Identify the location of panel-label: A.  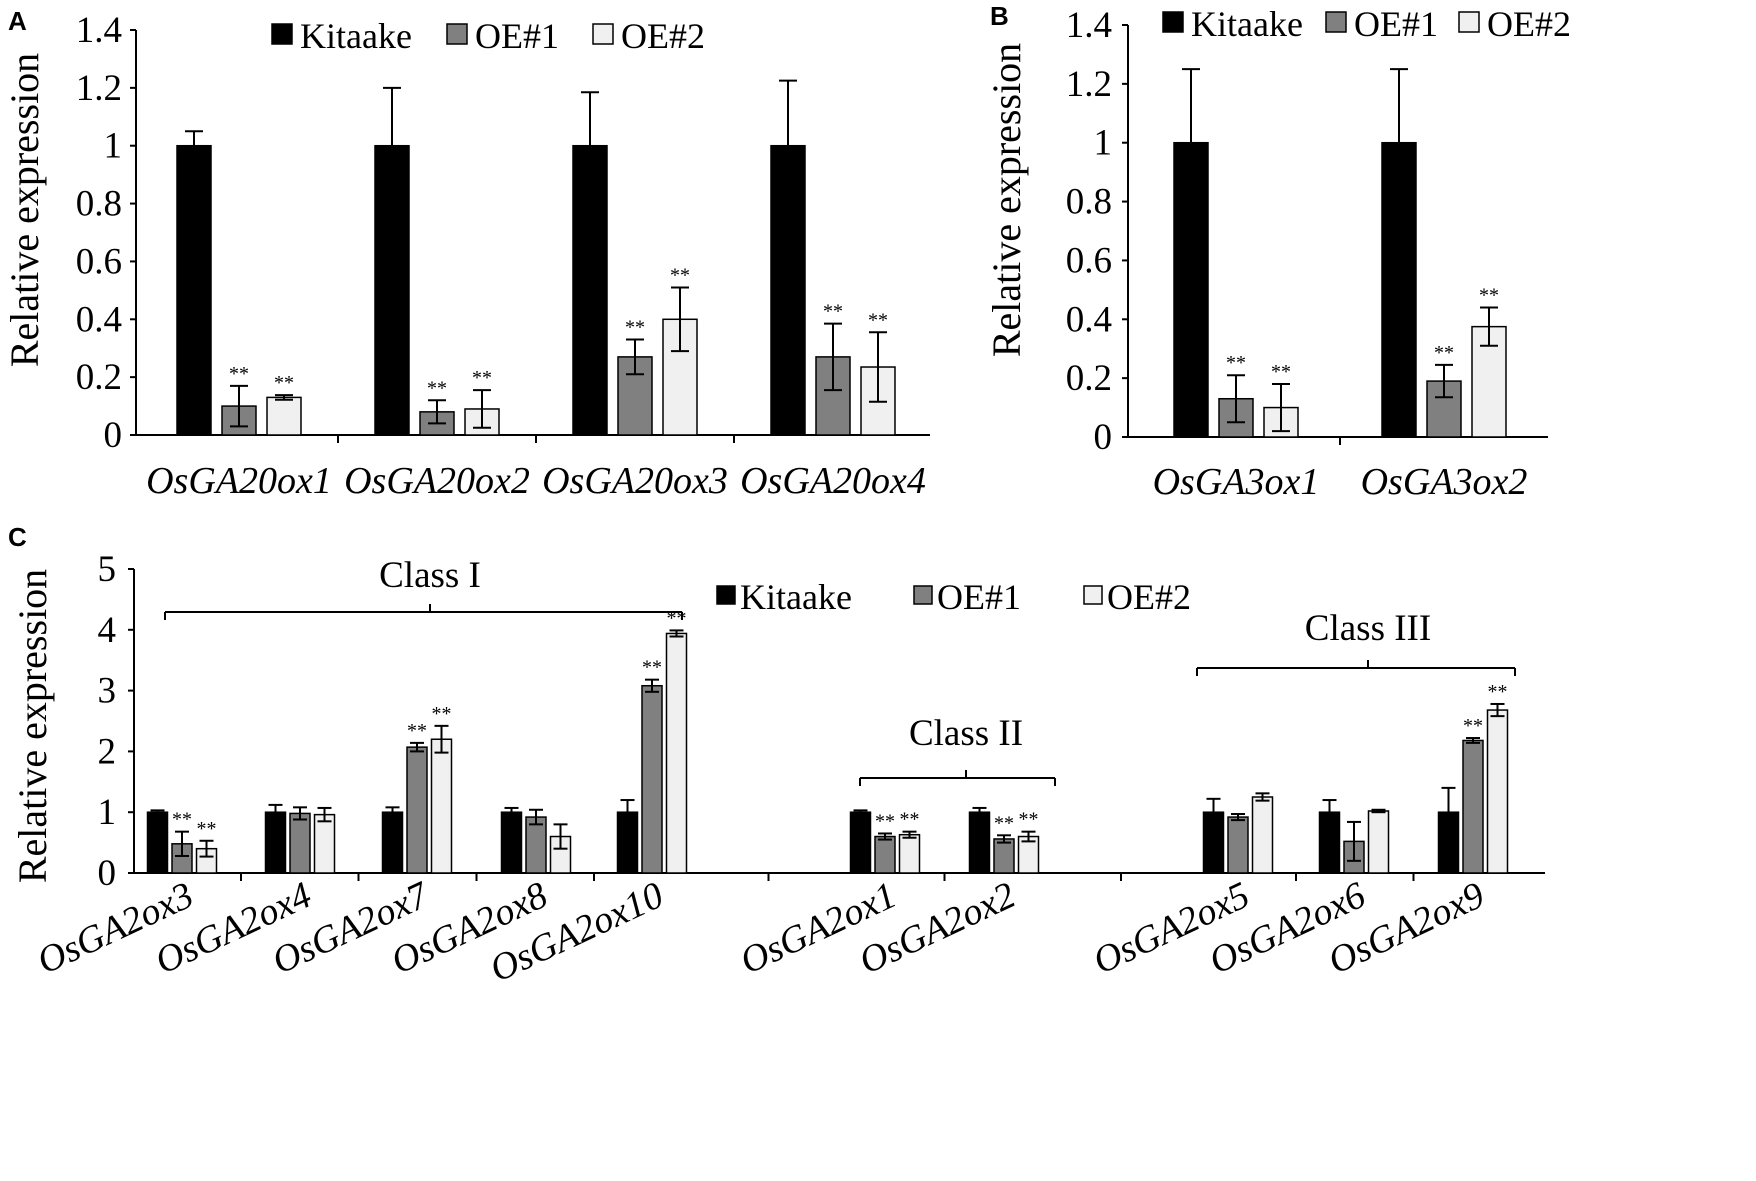
(17, 21).